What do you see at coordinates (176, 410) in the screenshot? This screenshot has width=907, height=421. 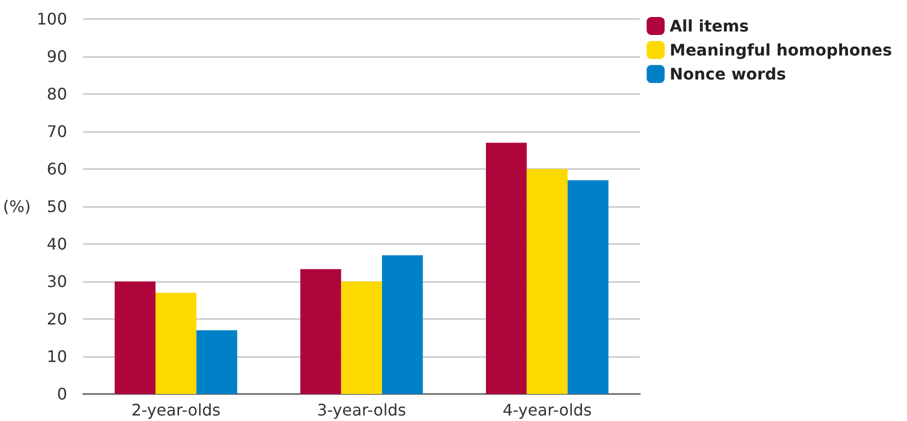 I see `x-tick-label: 2-year-olds` at bounding box center [176, 410].